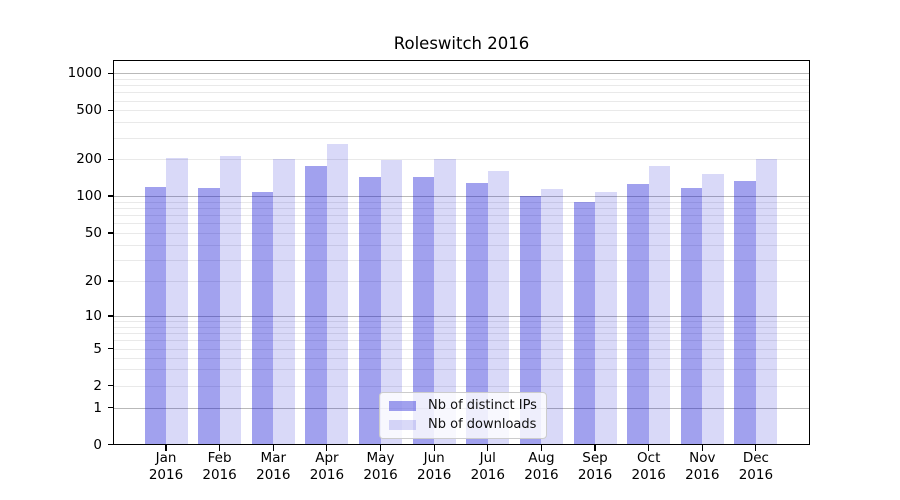 Image resolution: width=900 pixels, height=500 pixels. Describe the element at coordinates (284, 302) in the screenshot. I see `bar-nb-of-downloads-mar` at that location.